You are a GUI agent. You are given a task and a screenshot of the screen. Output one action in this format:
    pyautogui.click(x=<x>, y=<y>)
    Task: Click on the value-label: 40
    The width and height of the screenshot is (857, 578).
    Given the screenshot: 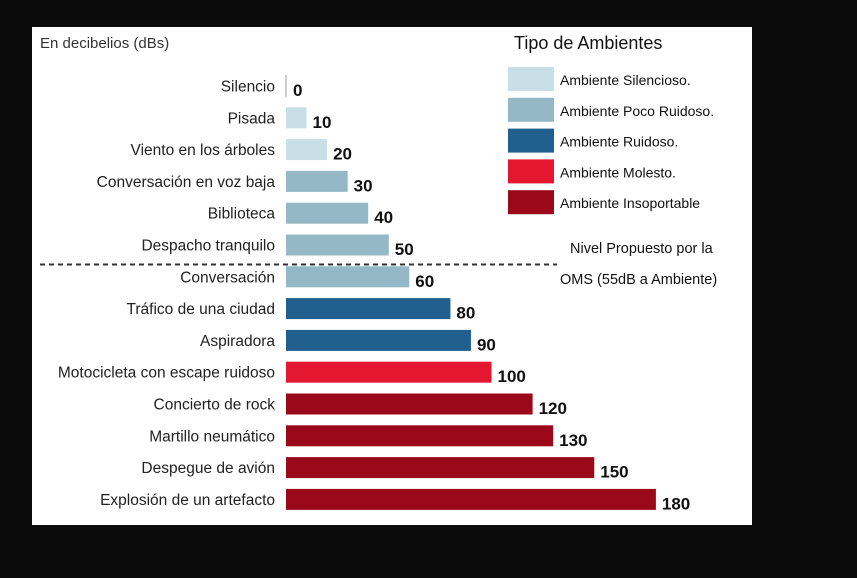 What is the action you would take?
    pyautogui.click(x=383, y=217)
    